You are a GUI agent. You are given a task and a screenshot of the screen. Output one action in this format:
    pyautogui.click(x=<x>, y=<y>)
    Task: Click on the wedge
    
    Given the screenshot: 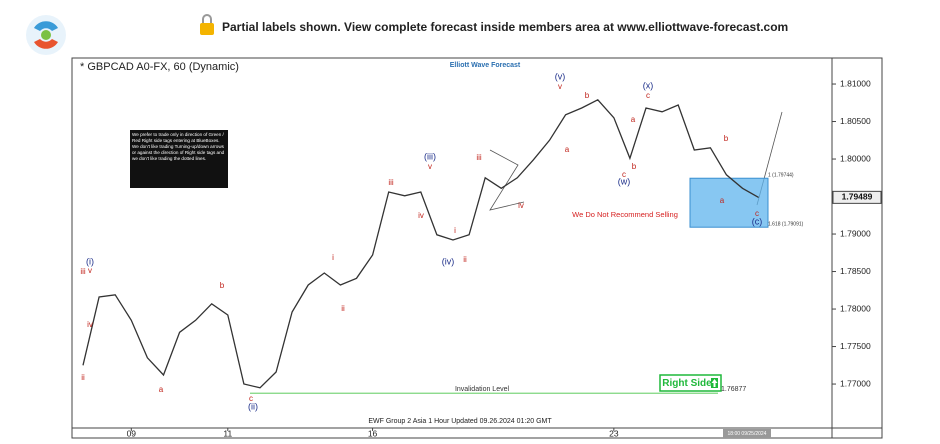 What is the action you would take?
    pyautogui.click(x=507, y=180)
    